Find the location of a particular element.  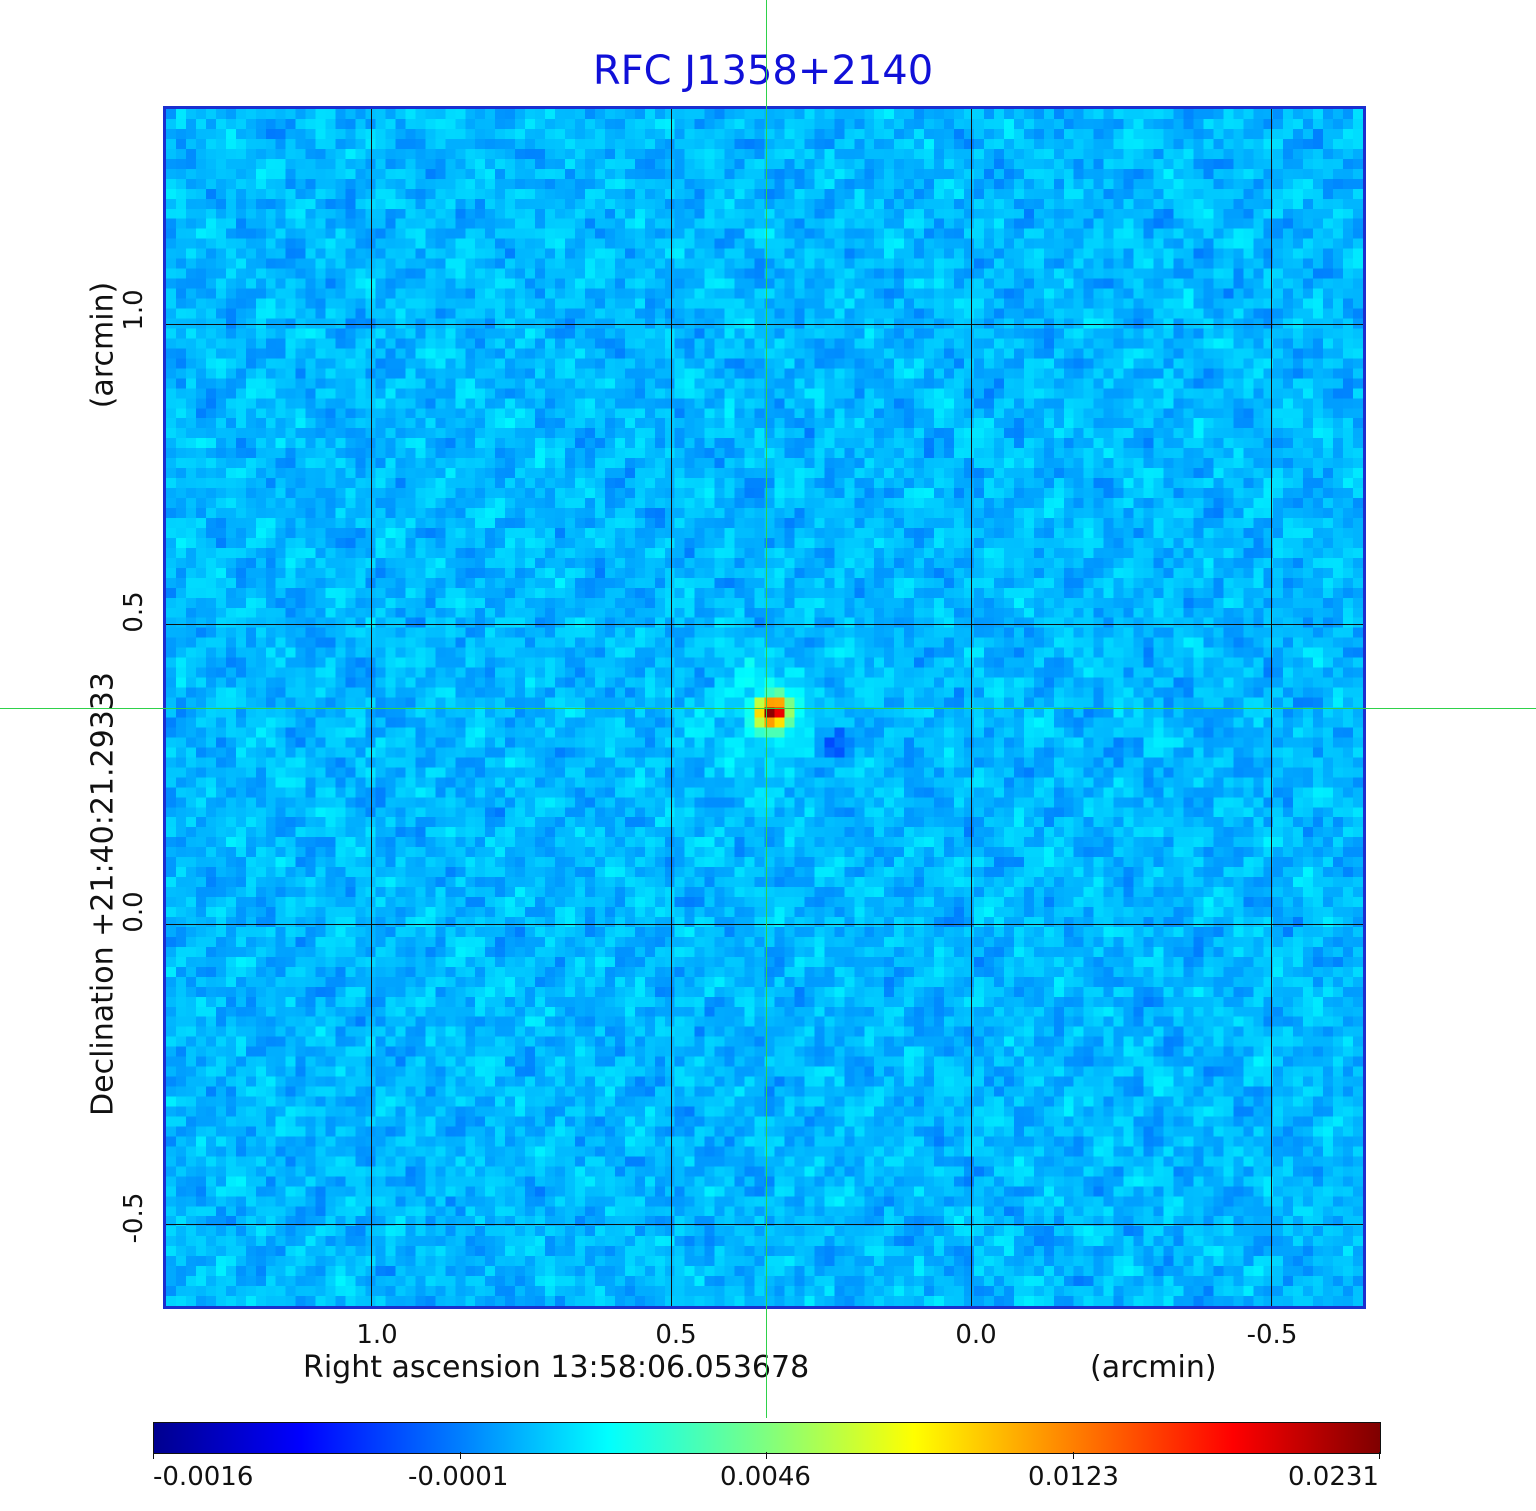

colorbar-tick-label: 0.0046 is located at coordinates (765, 1477).